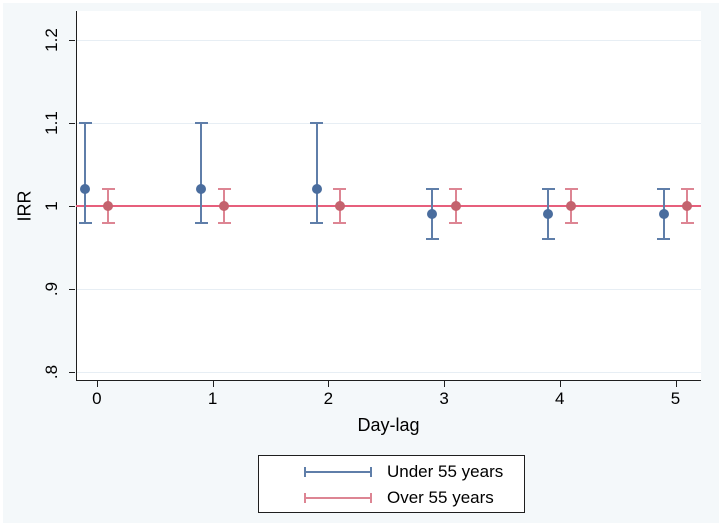  What do you see at coordinates (51, 40) in the screenshot?
I see `y-tick-label: 1.2` at bounding box center [51, 40].